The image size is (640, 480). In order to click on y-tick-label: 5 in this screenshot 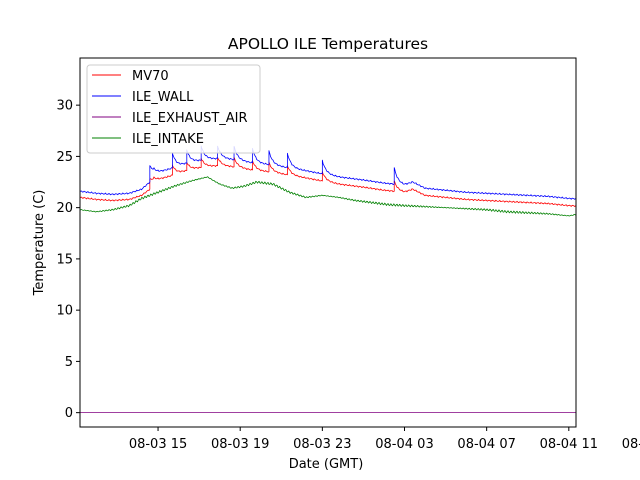, I will do `click(69, 362)`.